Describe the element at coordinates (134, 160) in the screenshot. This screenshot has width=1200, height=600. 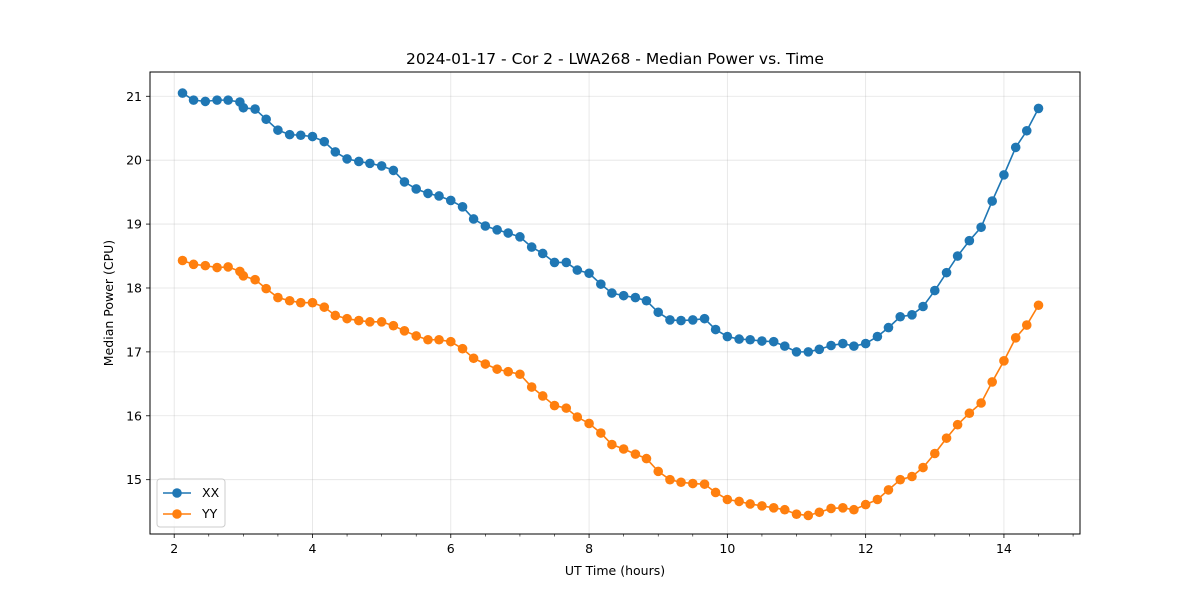
I see `y-tick-label: 20` at that location.